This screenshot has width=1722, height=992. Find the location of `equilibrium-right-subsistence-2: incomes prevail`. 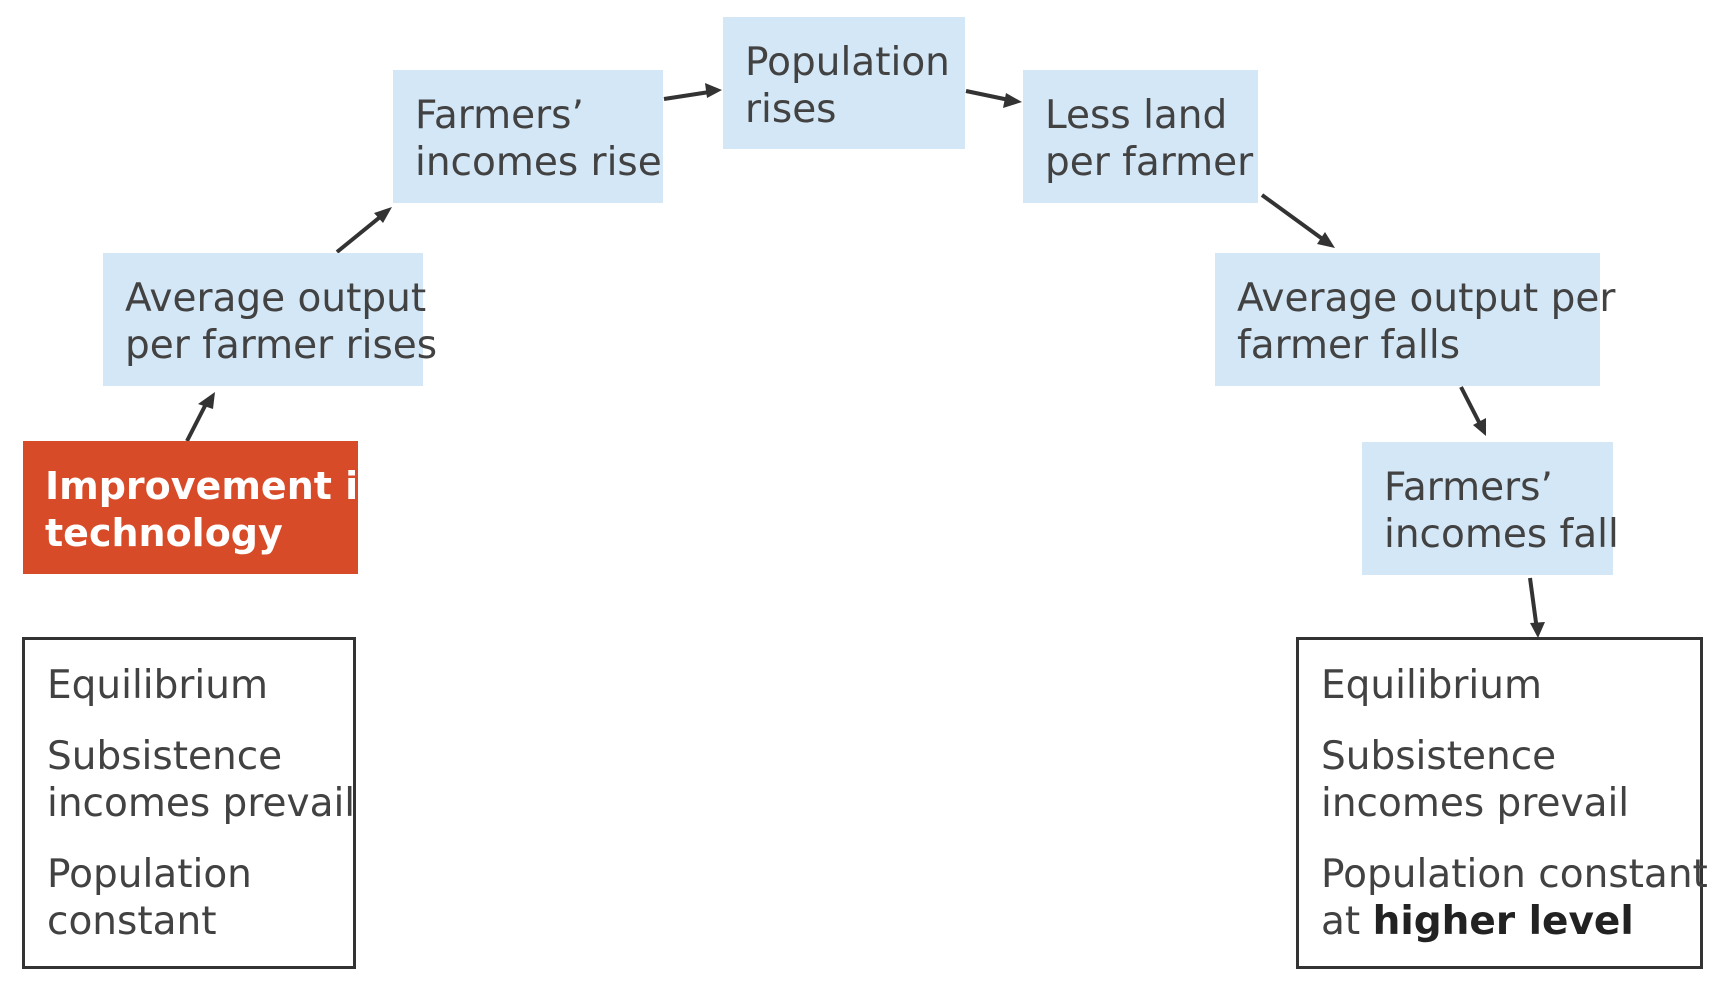

equilibrium-right-subsistence-2: incomes prevail is located at coordinates (1475, 803).